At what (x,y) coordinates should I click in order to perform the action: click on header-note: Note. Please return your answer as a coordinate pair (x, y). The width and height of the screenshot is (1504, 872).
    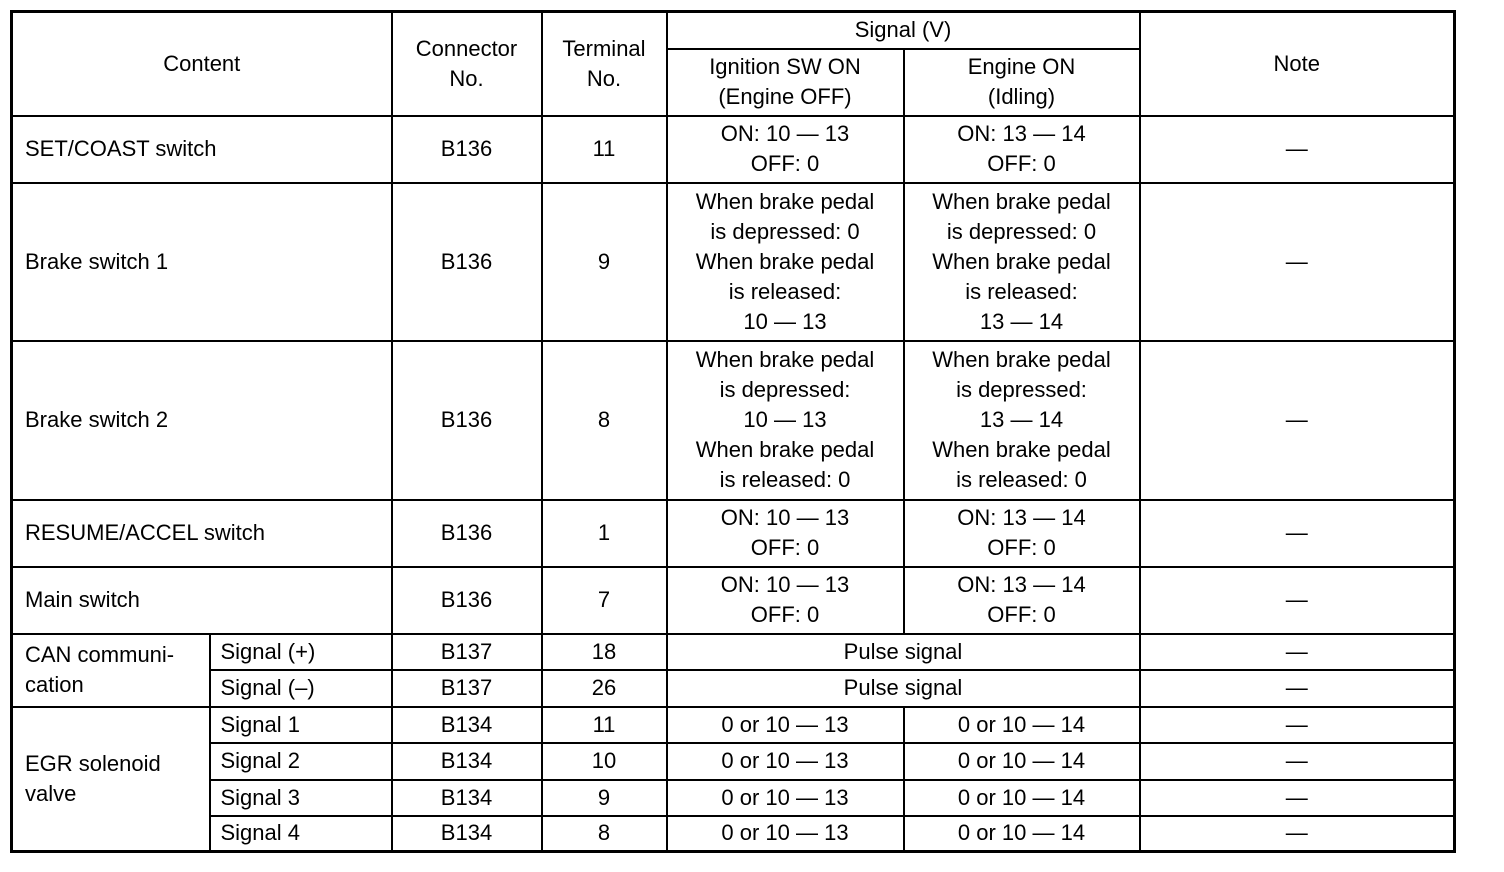
    Looking at the image, I should click on (1297, 63).